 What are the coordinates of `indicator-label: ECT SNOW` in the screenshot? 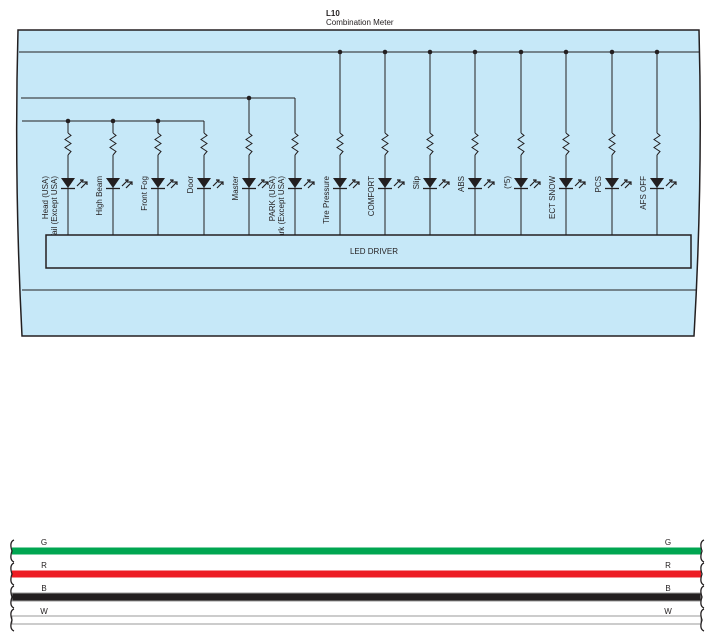 It's located at (552, 197).